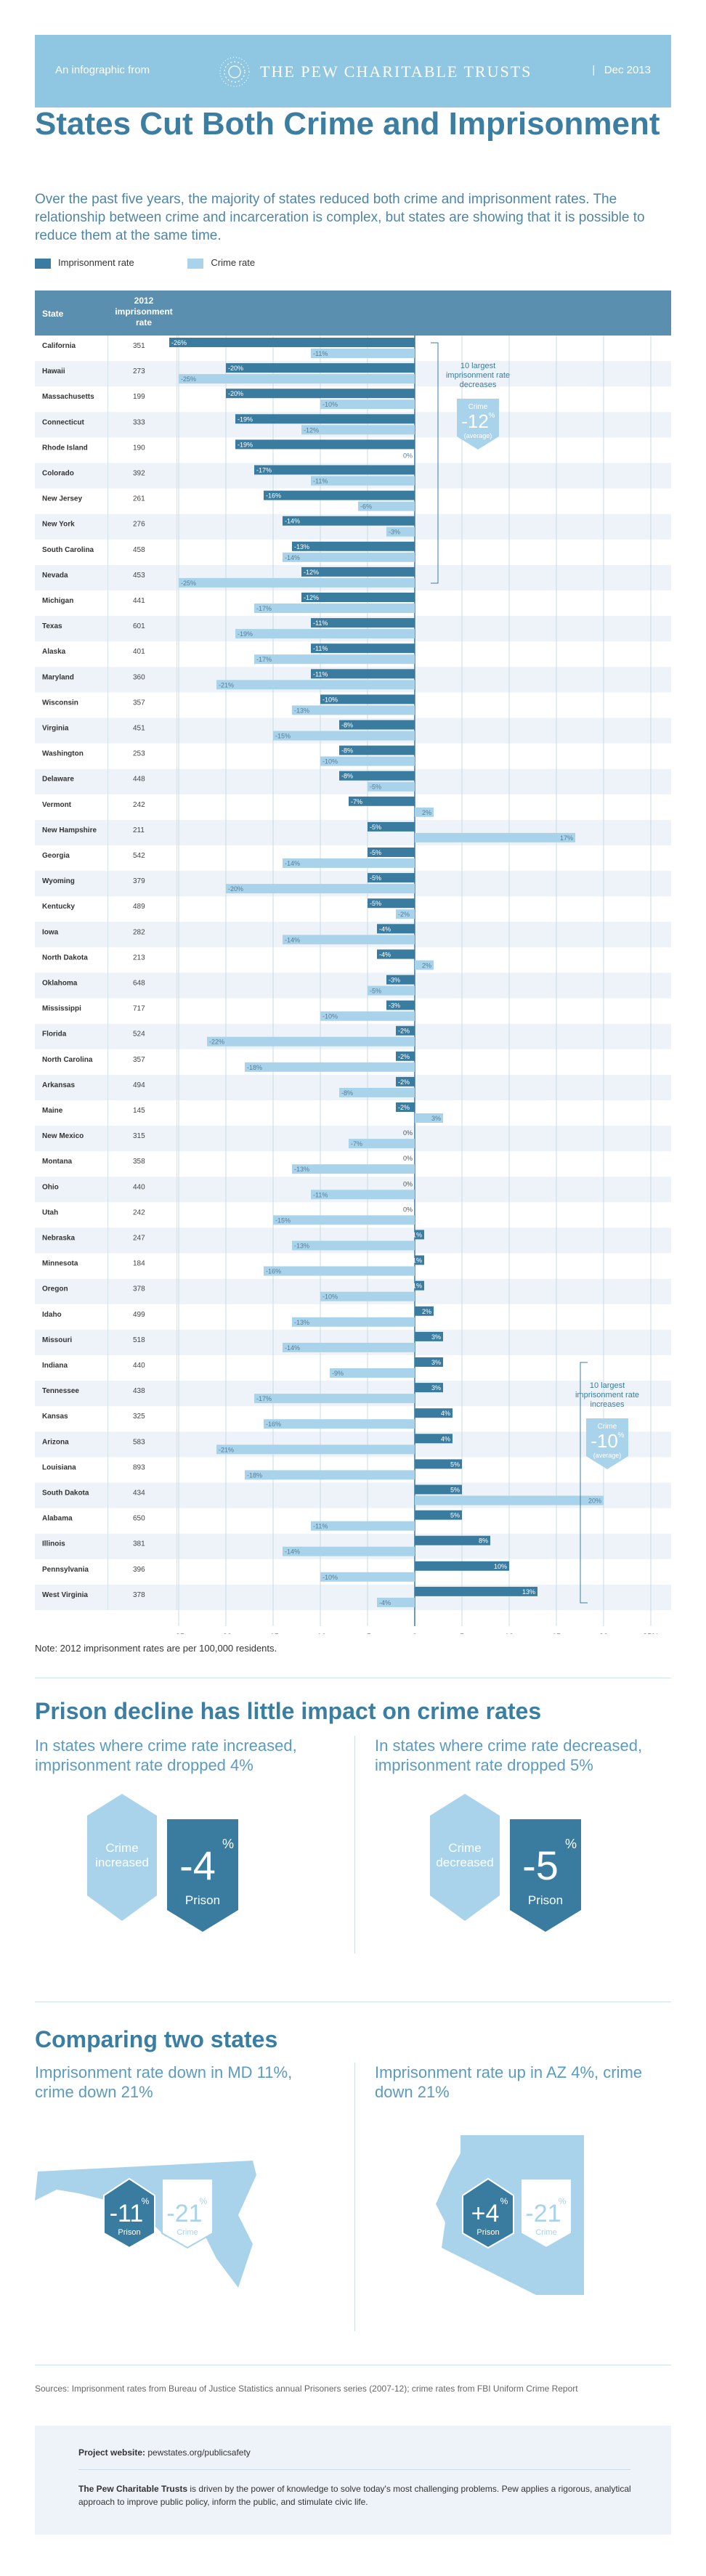 This screenshot has height=2576, width=706. What do you see at coordinates (203, 1900) in the screenshot?
I see `prison-pentagon-label: Prison` at bounding box center [203, 1900].